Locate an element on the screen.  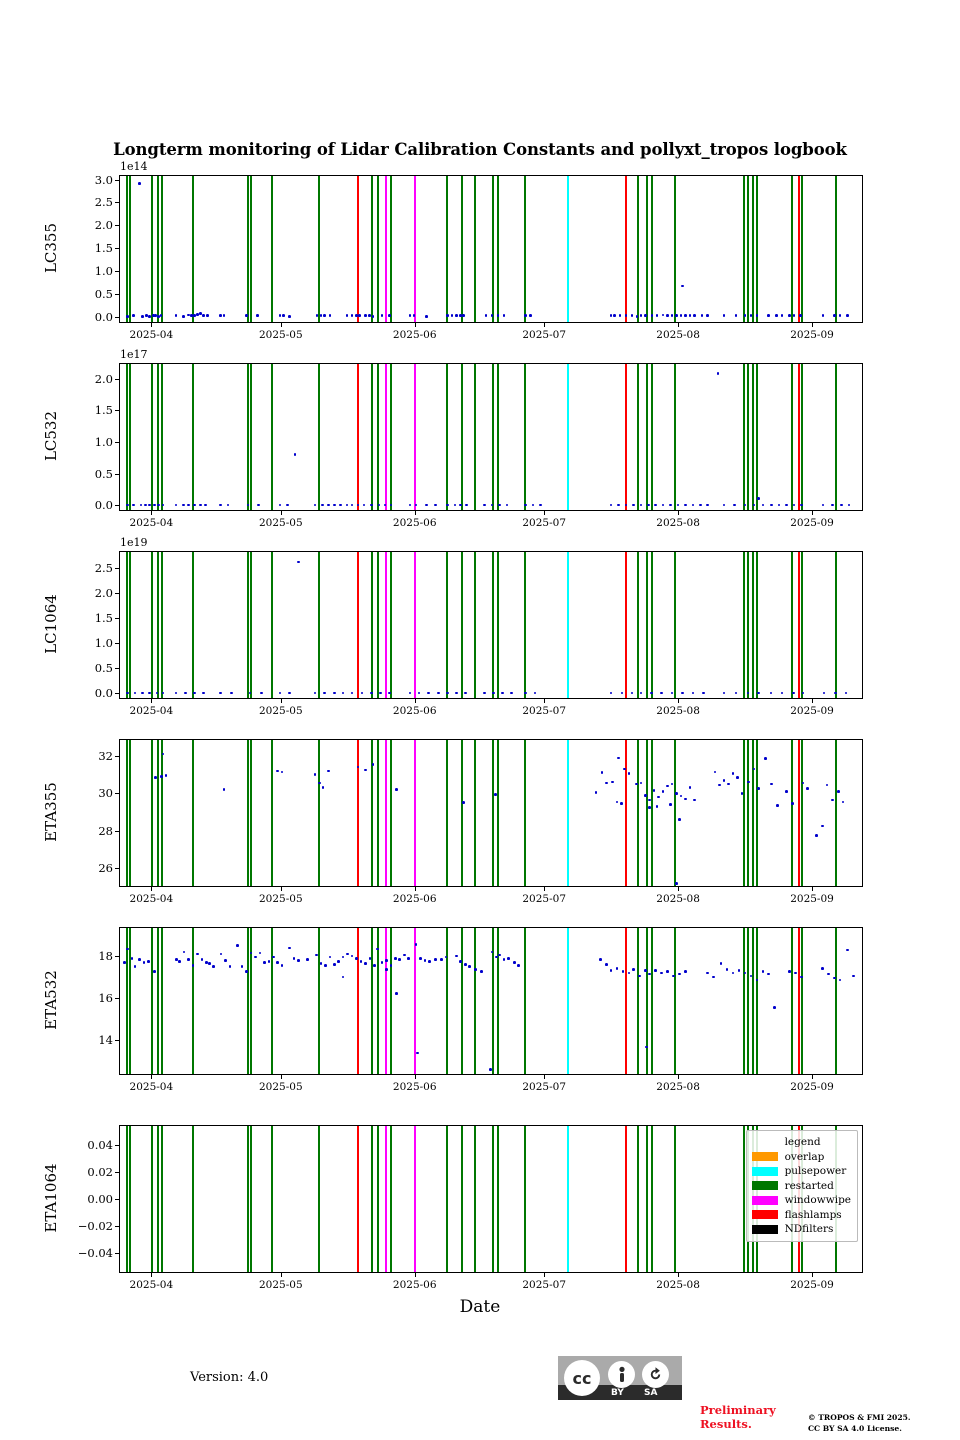
event-line-pulsepower is located at coordinates (567, 437).